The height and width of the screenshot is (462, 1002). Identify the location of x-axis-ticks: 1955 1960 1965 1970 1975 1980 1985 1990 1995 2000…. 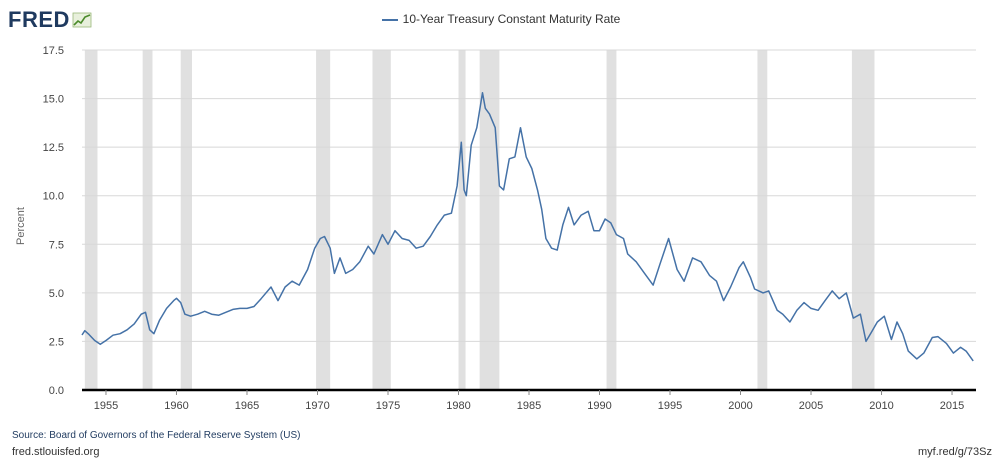
(529, 400).